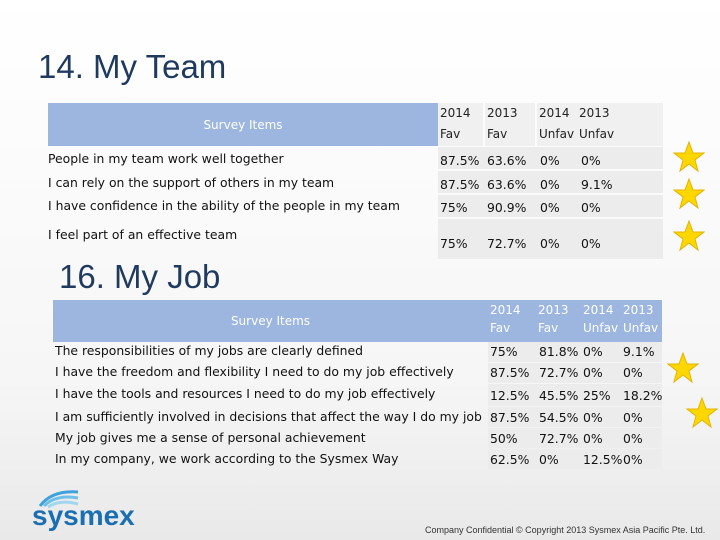 This screenshot has height=540, width=720. I want to click on job-r1-c2: 81.8%, so click(559, 351).